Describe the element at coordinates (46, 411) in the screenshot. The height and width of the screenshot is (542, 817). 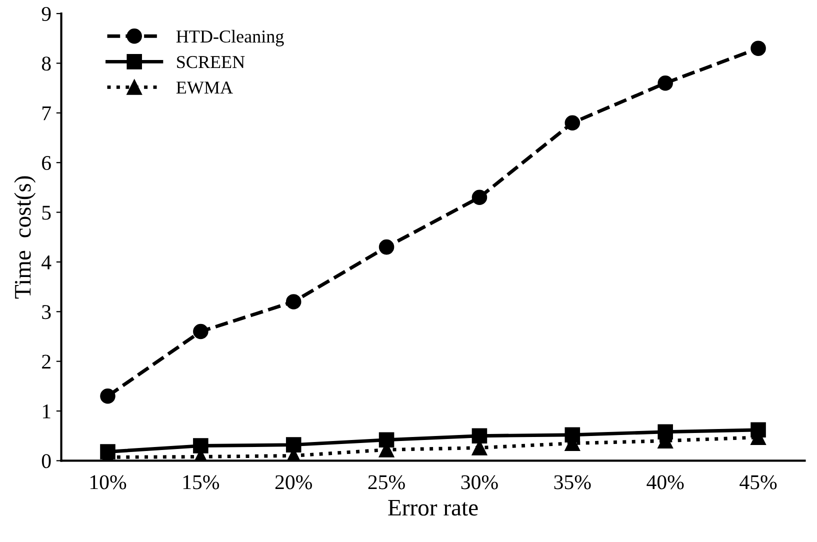
I see `y-tick-label: 1` at that location.